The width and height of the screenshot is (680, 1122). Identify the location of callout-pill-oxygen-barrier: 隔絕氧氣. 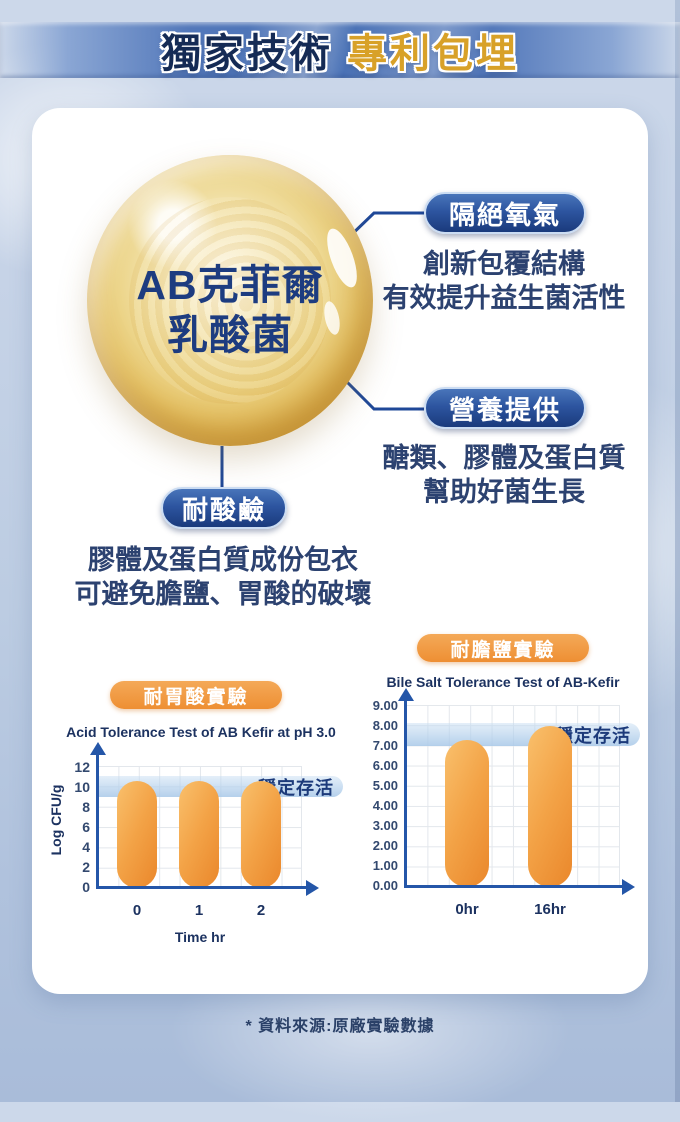
(505, 213).